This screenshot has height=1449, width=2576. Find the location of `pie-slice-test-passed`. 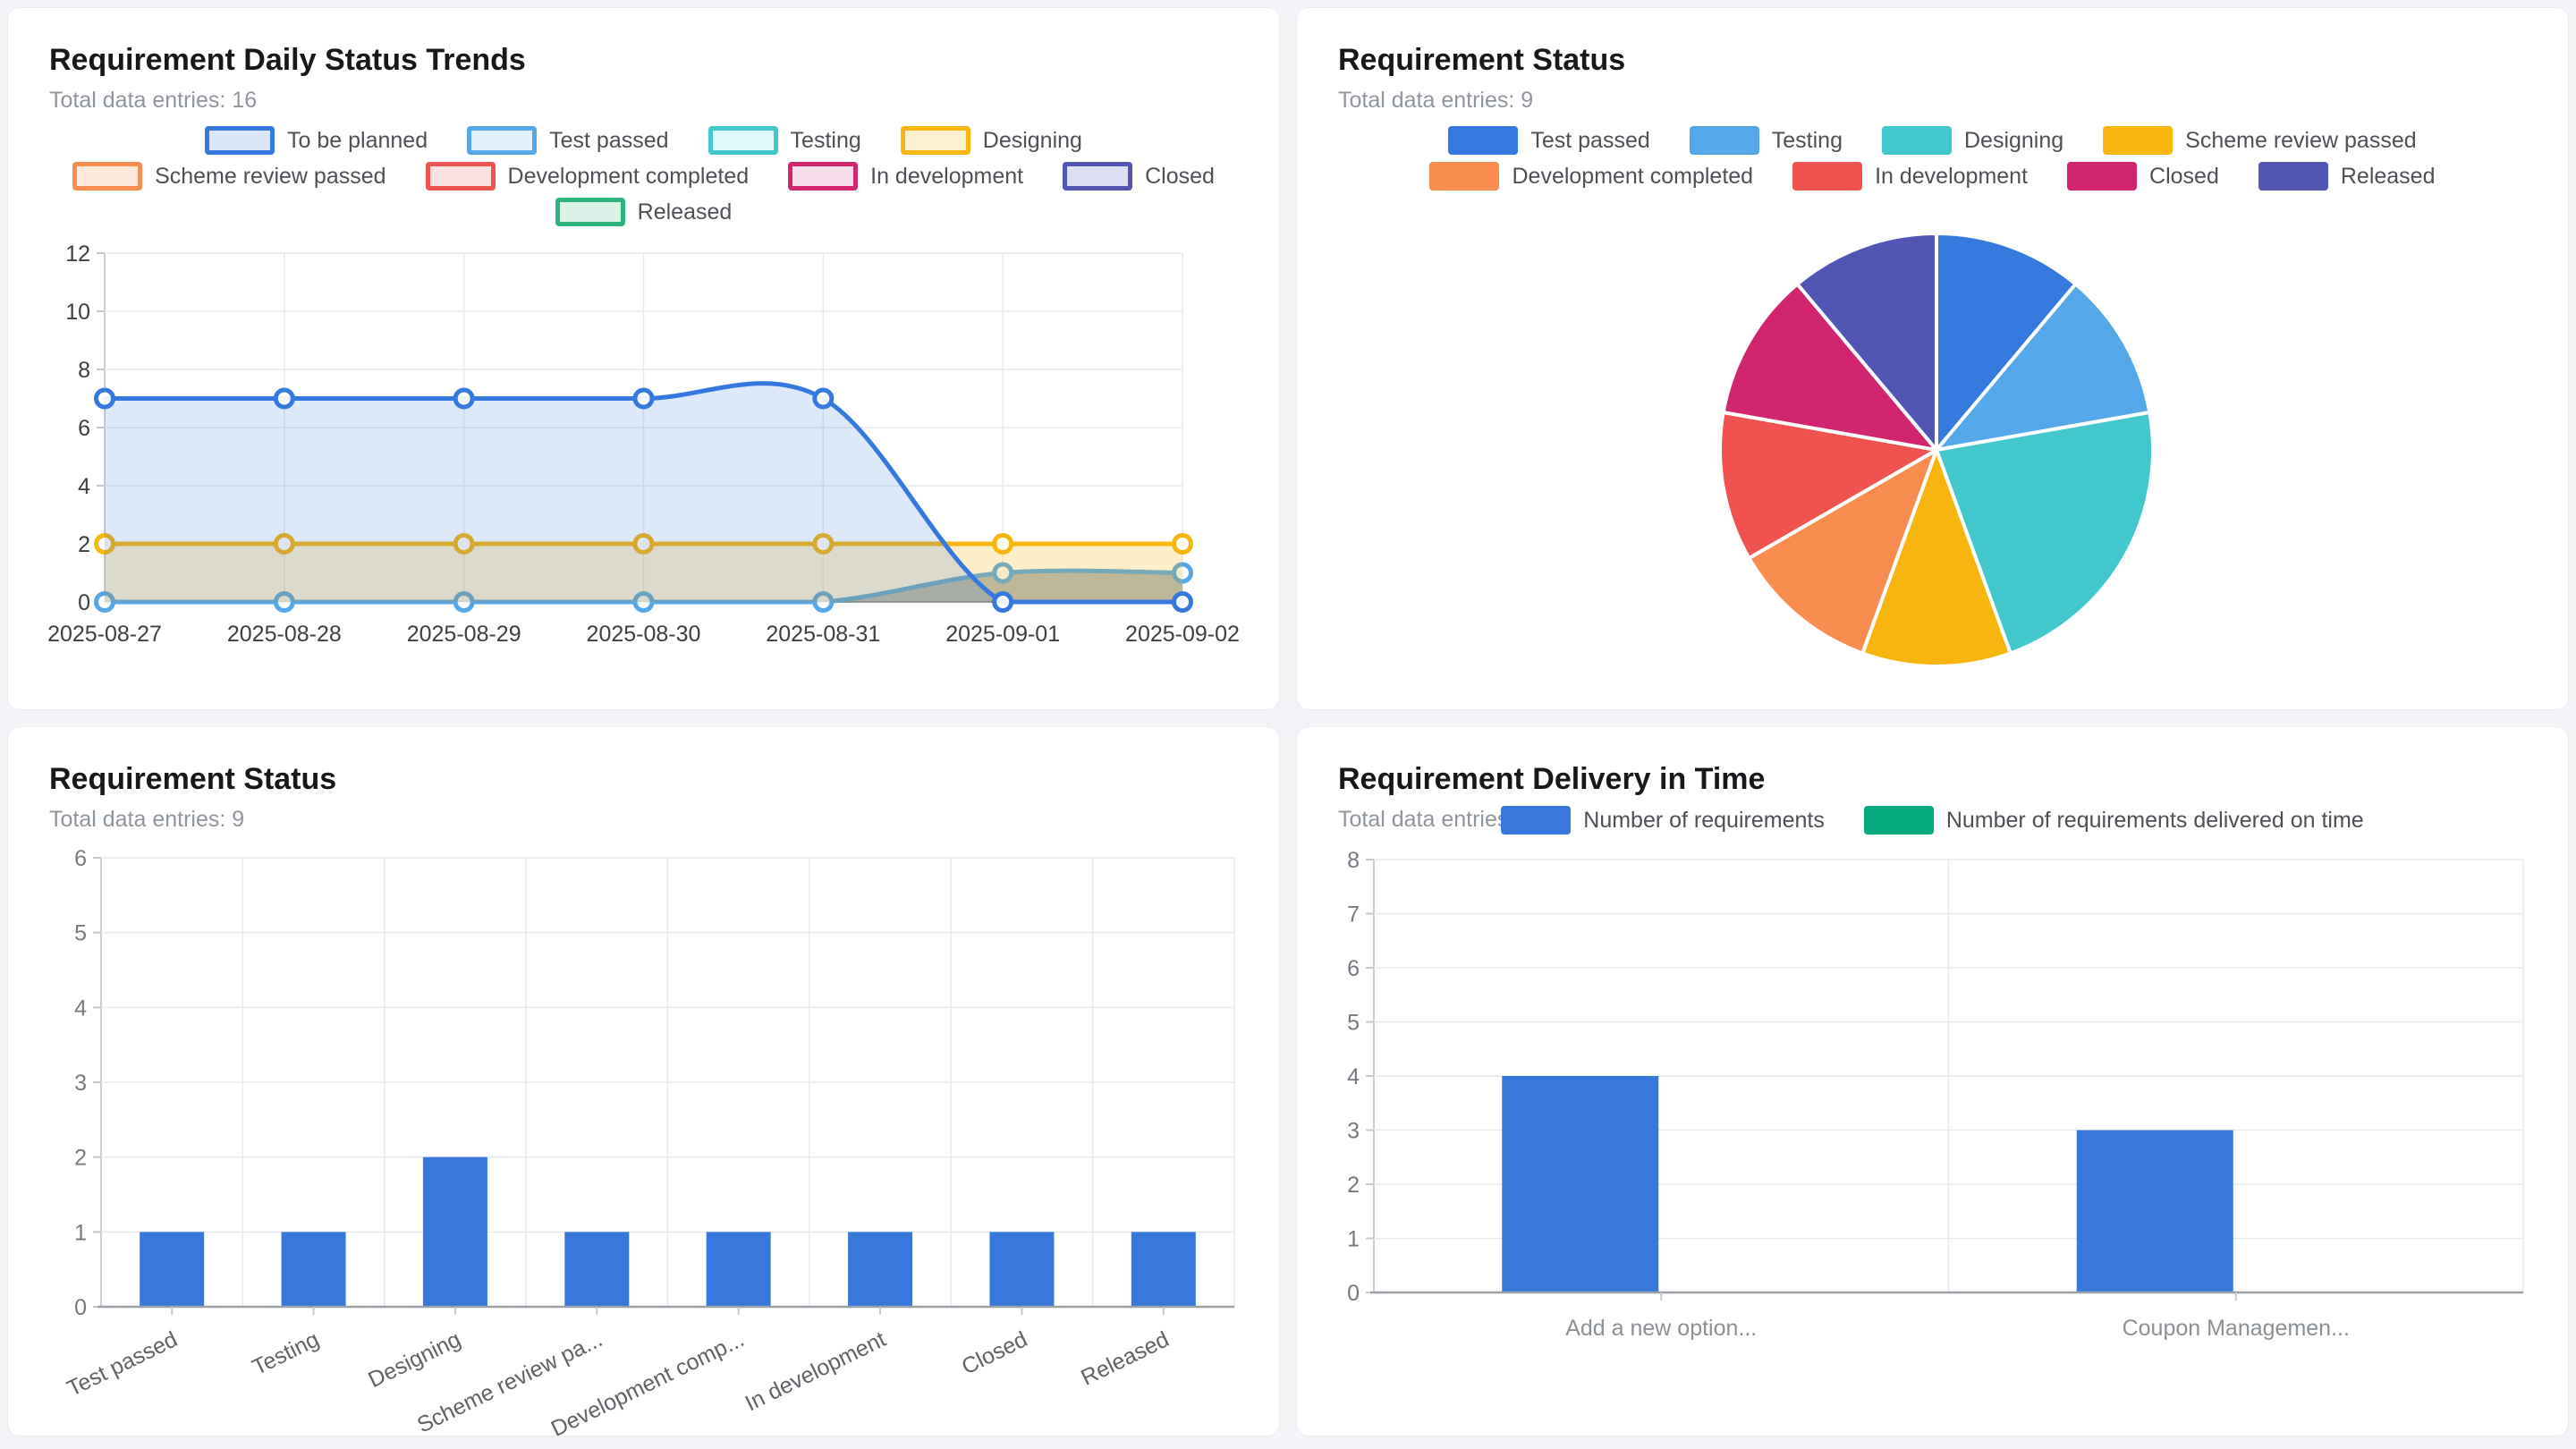

pie-slice-test-passed is located at coordinates (2006, 342).